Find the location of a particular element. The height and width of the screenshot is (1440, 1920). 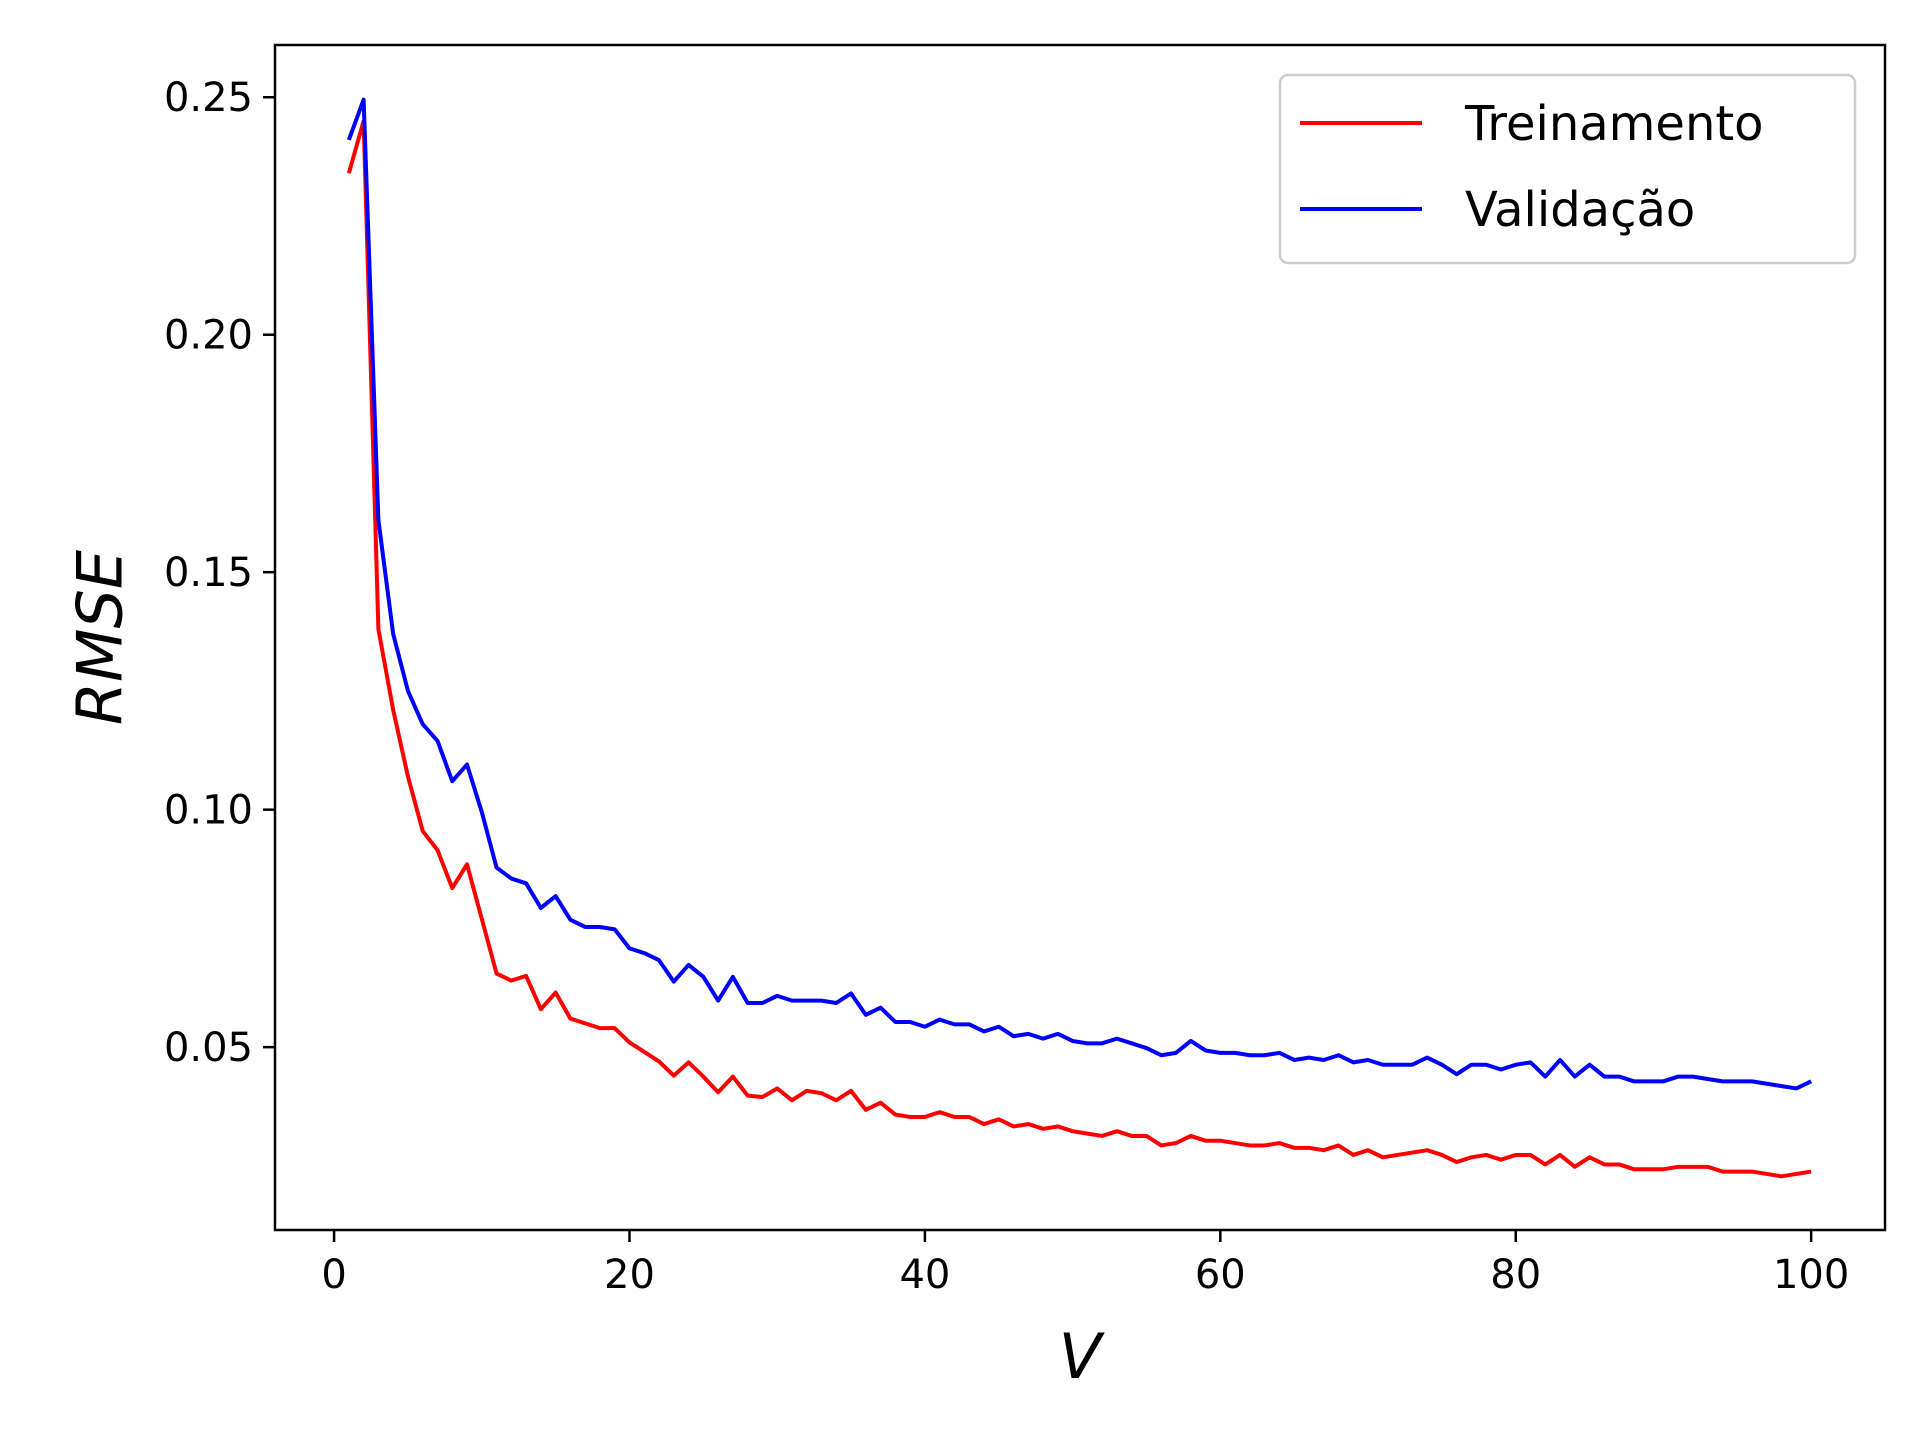

y-tick-label: 0.15 is located at coordinates (208, 573).